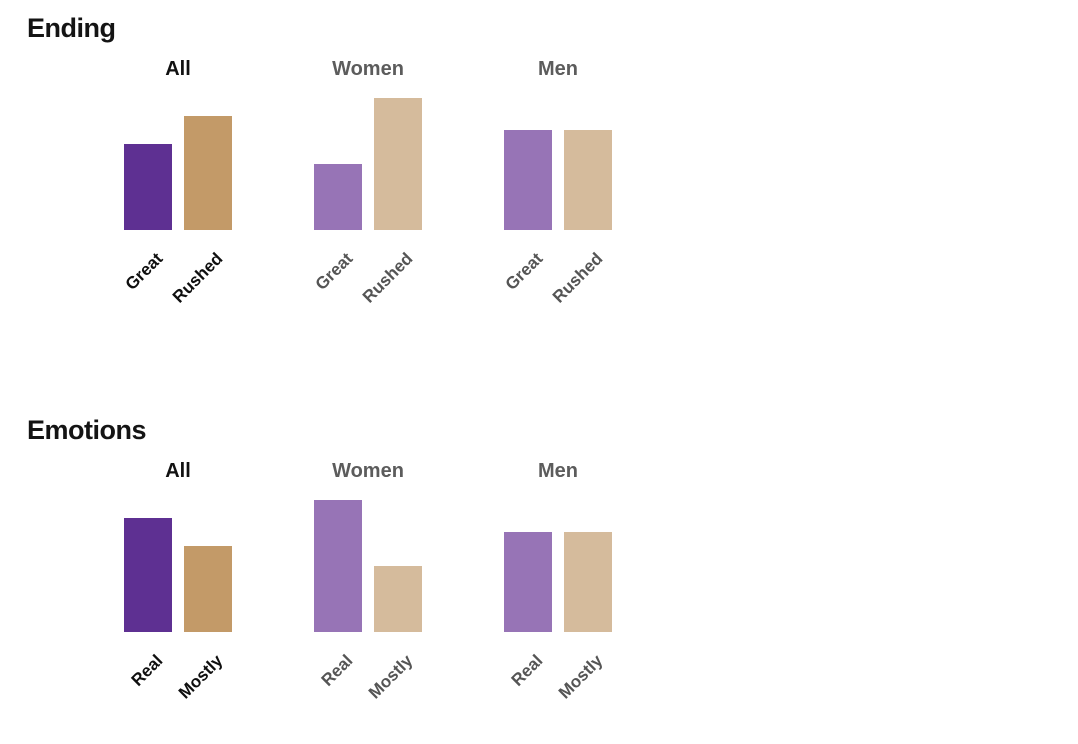 The image size is (1078, 744). What do you see at coordinates (148, 575) in the screenshot?
I see `bar-emotions-all-real` at bounding box center [148, 575].